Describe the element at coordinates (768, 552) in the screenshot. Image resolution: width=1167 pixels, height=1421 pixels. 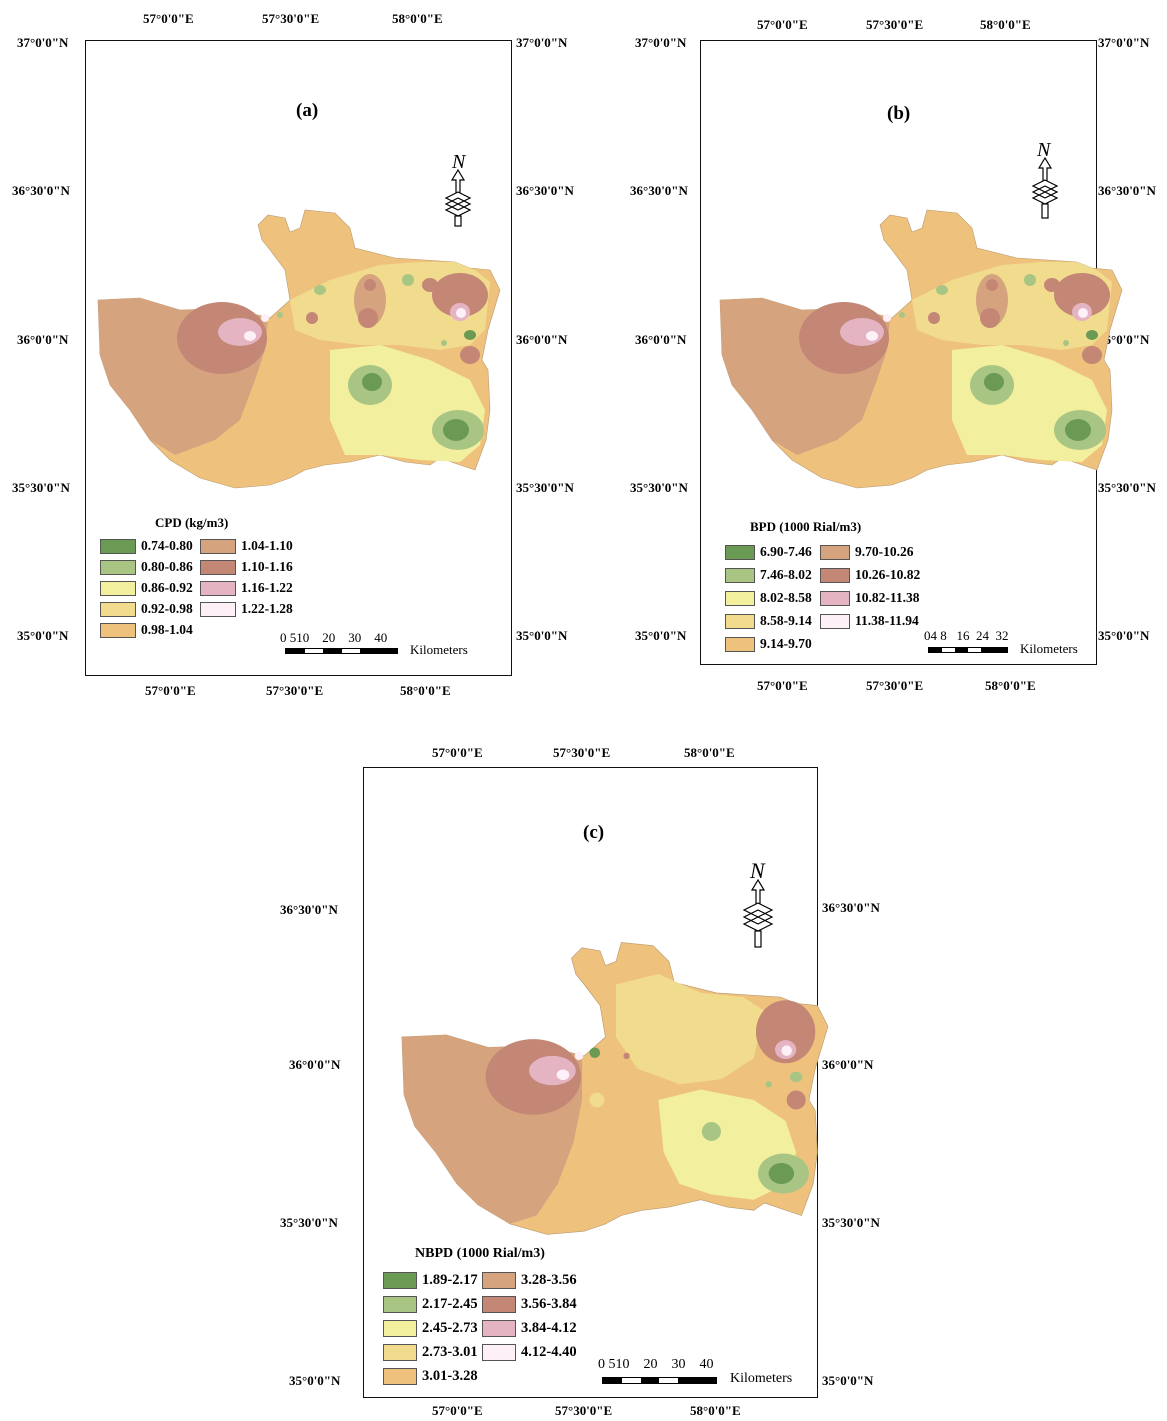
I see `legend-item: 6.90-7.46` at that location.